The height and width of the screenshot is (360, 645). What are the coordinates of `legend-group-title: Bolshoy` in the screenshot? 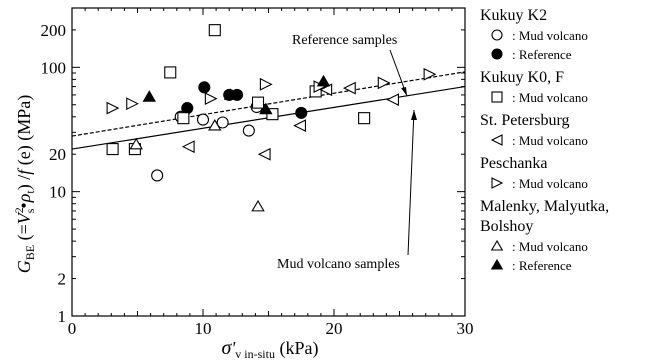 It's located at (506, 226).